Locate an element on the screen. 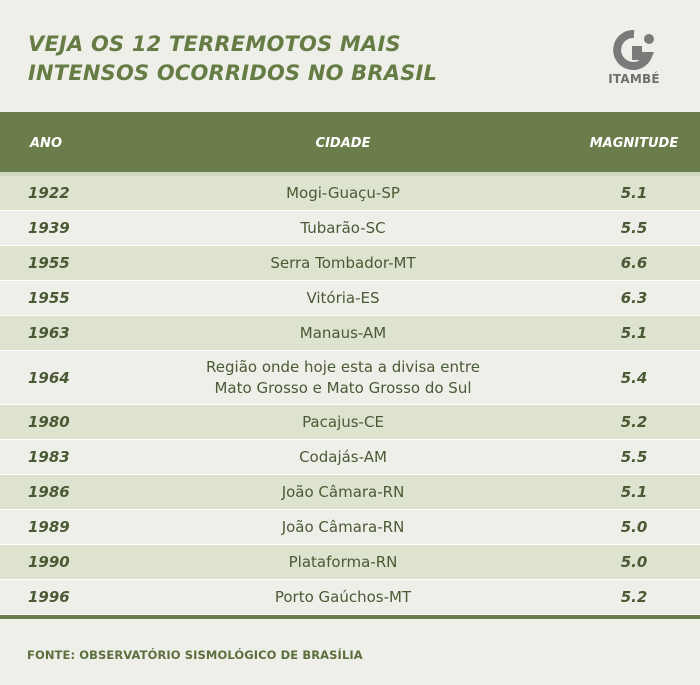  table-row: 1996 Porto Gaúchos-MT 5.2 is located at coordinates (350, 597).